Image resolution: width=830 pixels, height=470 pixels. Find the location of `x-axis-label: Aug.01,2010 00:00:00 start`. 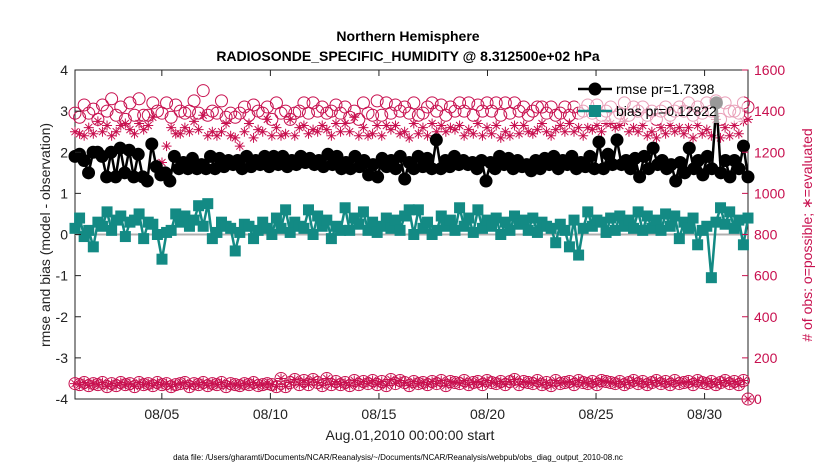

x-axis-label: Aug.01,2010 00:00:00 start is located at coordinates (410, 435).